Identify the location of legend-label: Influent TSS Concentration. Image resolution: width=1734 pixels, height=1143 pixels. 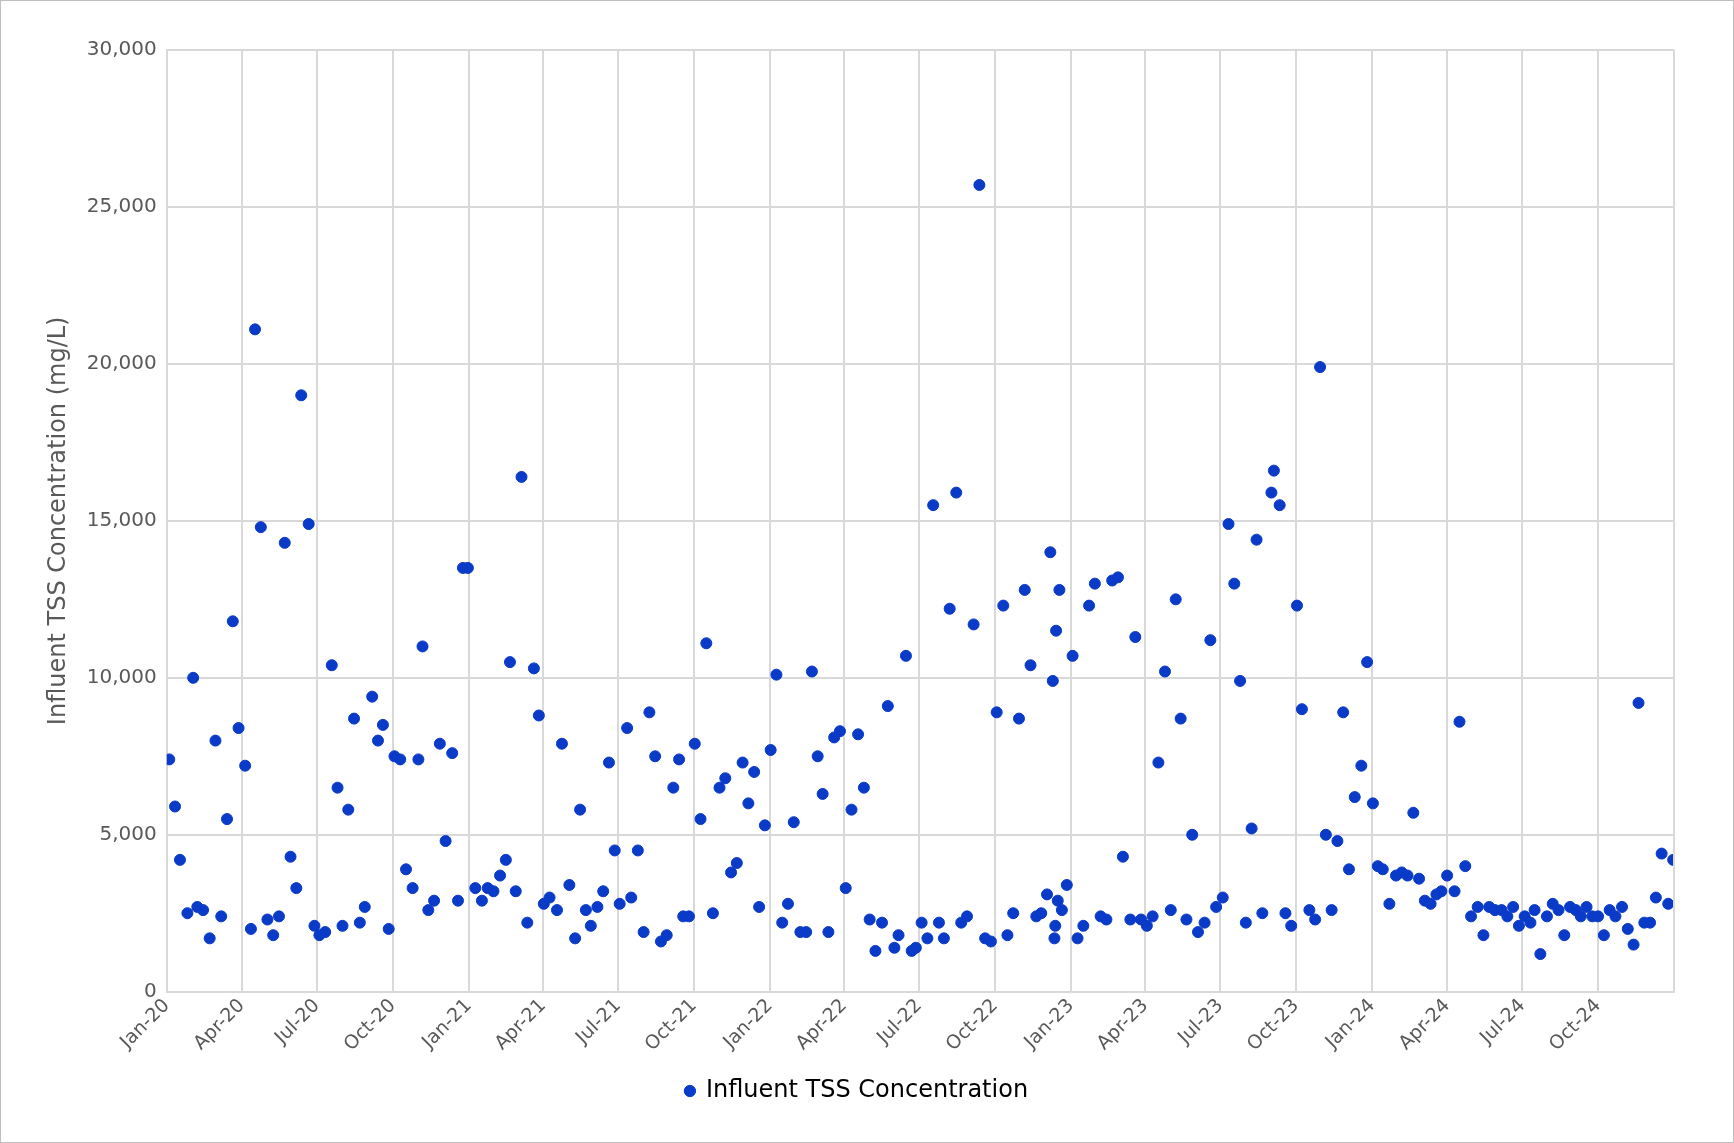
(867, 1089).